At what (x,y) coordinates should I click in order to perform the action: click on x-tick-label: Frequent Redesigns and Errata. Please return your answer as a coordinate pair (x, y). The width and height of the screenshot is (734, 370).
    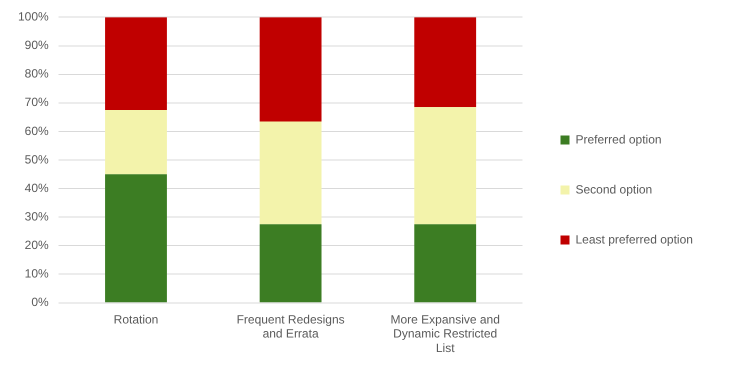
    Looking at the image, I should click on (290, 326).